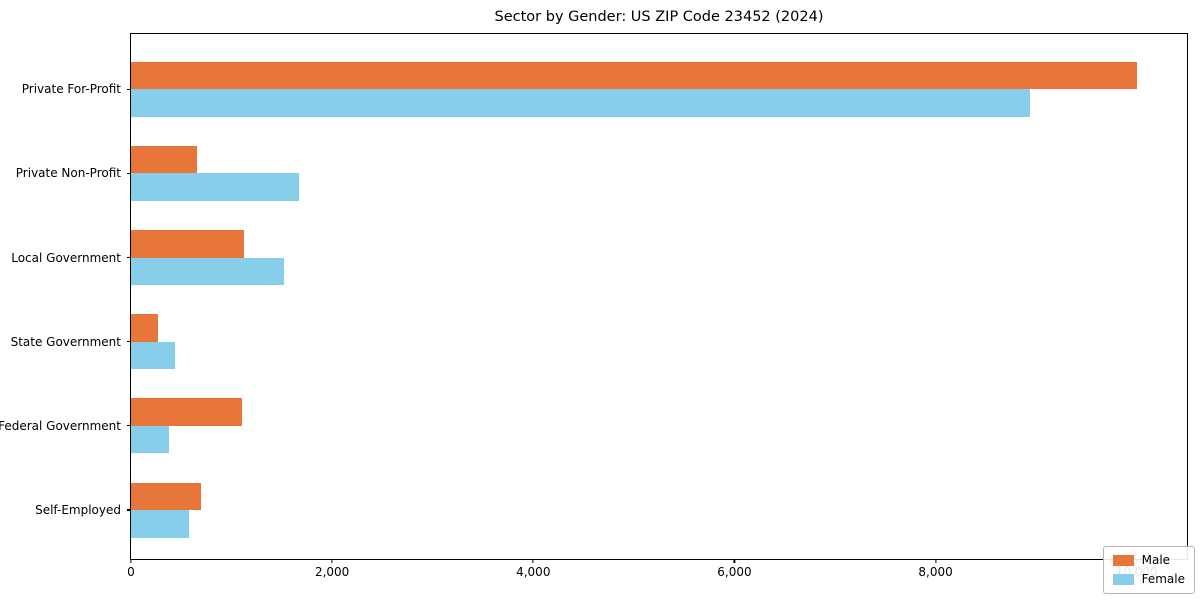 This screenshot has width=1200, height=600. I want to click on bar-male-local-government, so click(187, 244).